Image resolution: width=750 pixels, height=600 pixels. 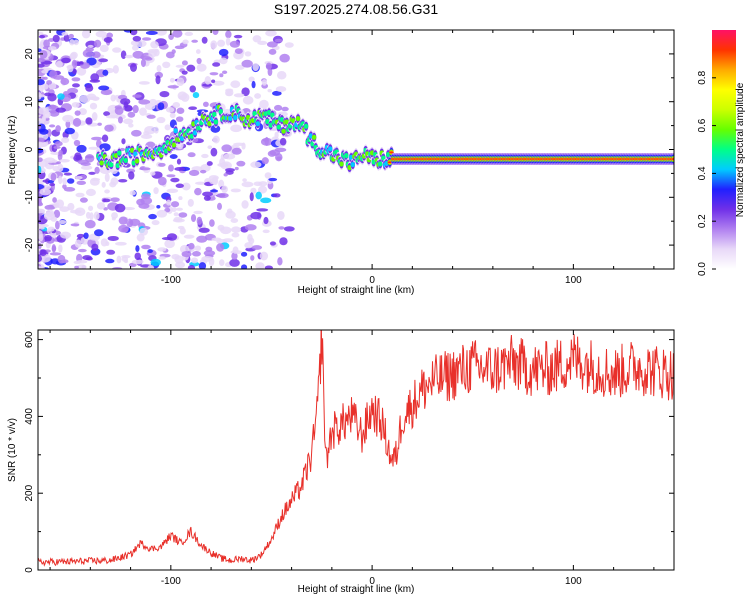 I want to click on chart-title: S197.2025.274.08.56.G31, so click(x=356, y=9).